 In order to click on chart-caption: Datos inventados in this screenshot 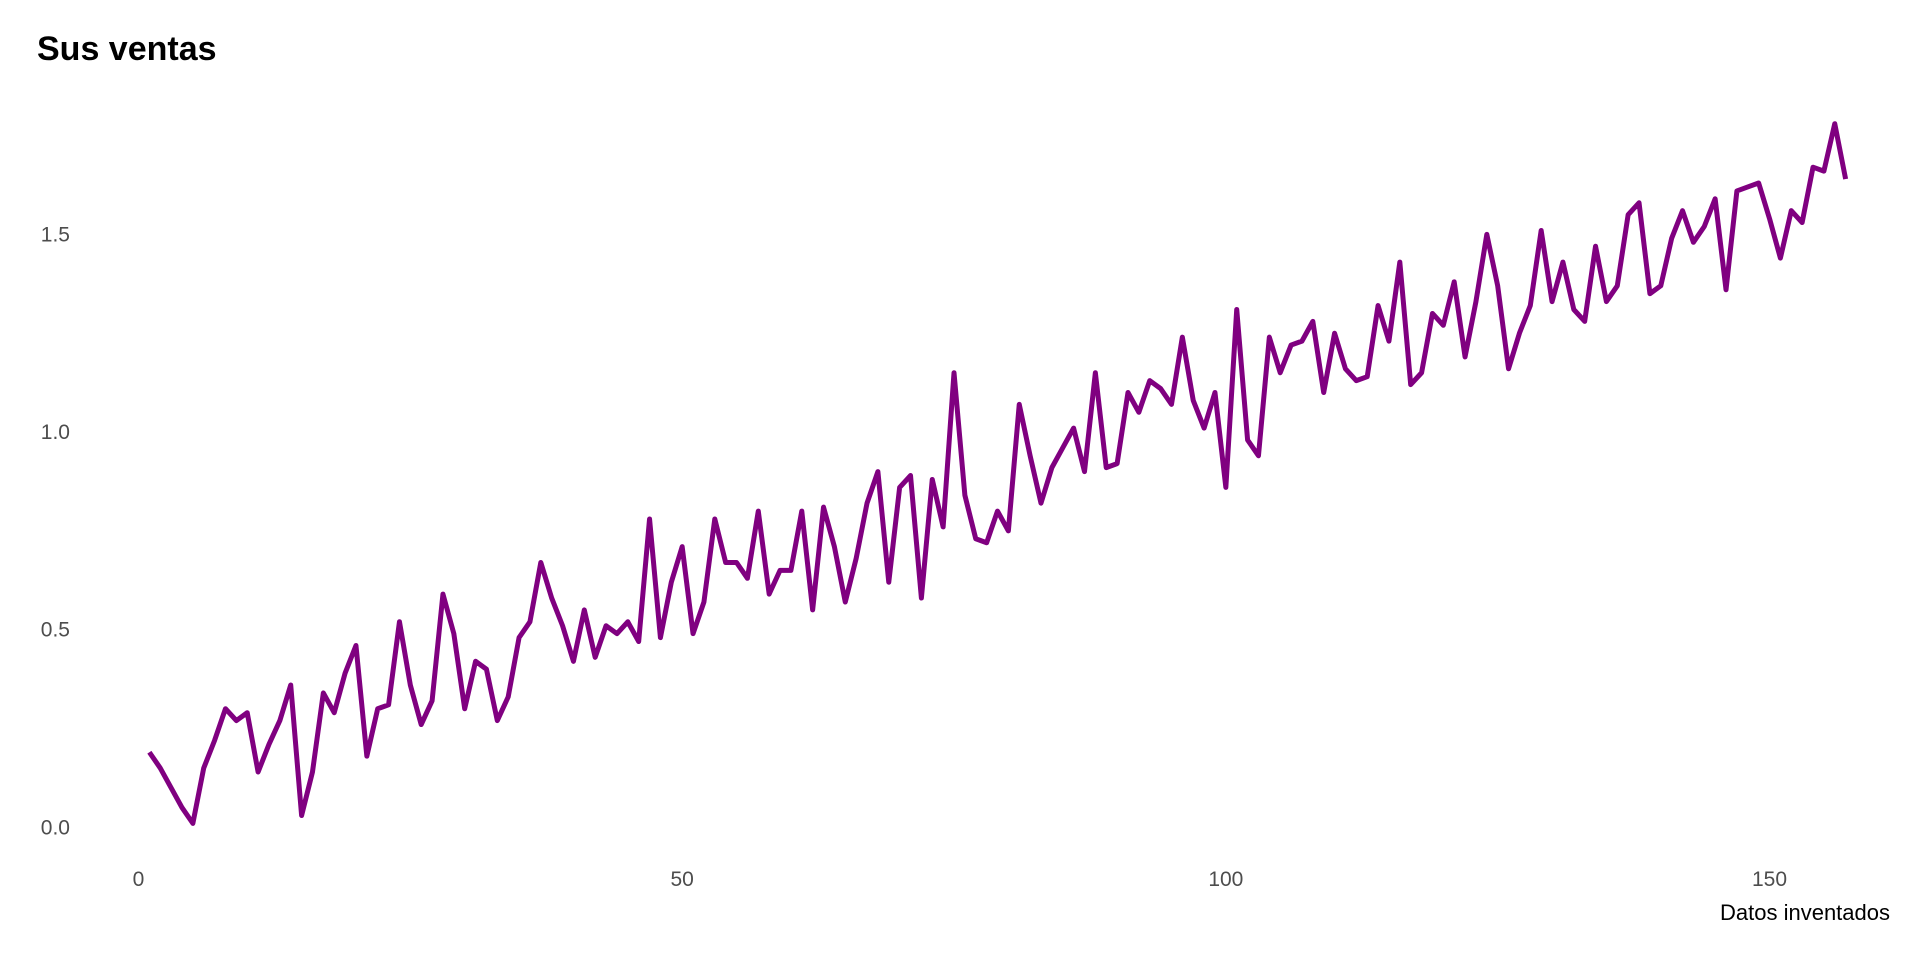, I will do `click(1805, 912)`.